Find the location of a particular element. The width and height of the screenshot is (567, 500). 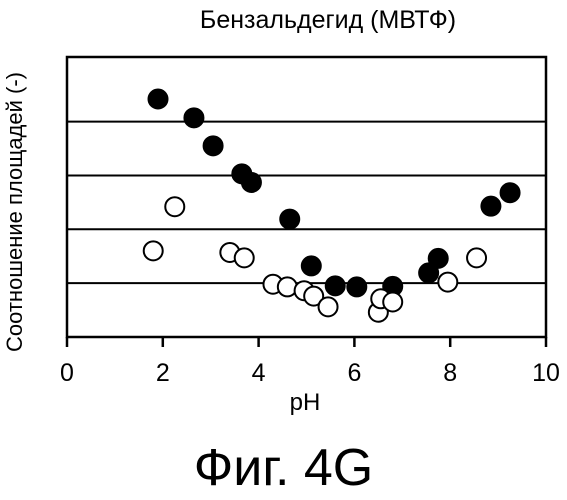

x-axis-label: pH is located at coordinates (305, 402).